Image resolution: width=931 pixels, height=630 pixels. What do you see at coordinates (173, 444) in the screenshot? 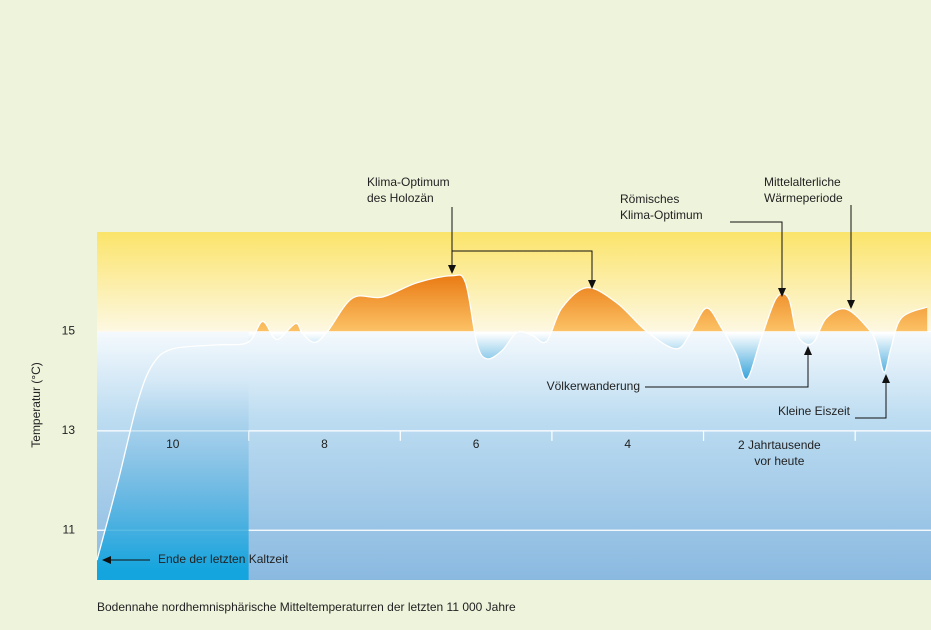
I see `x-tick-label: 10` at bounding box center [173, 444].